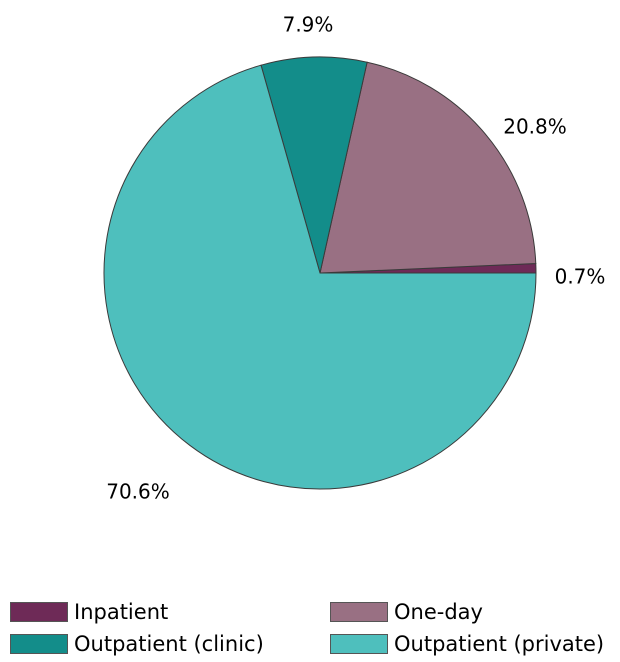  I want to click on legend-item-inpatient: Inpatient, so click(89, 612).